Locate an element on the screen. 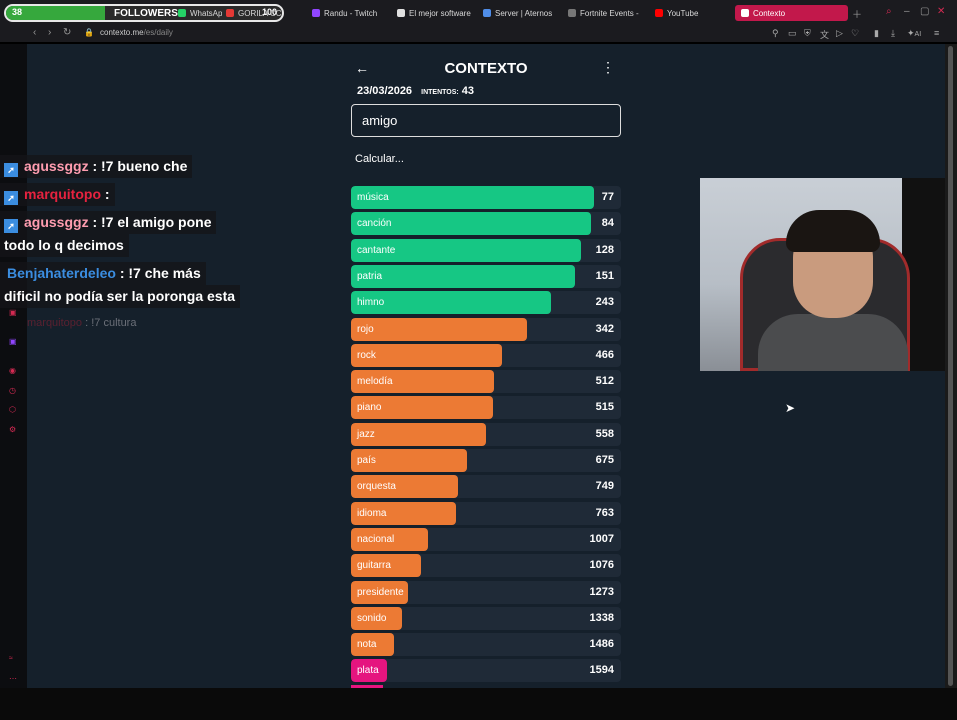 This screenshot has width=957, height=720. translate-icon: 文 is located at coordinates (825, 35).